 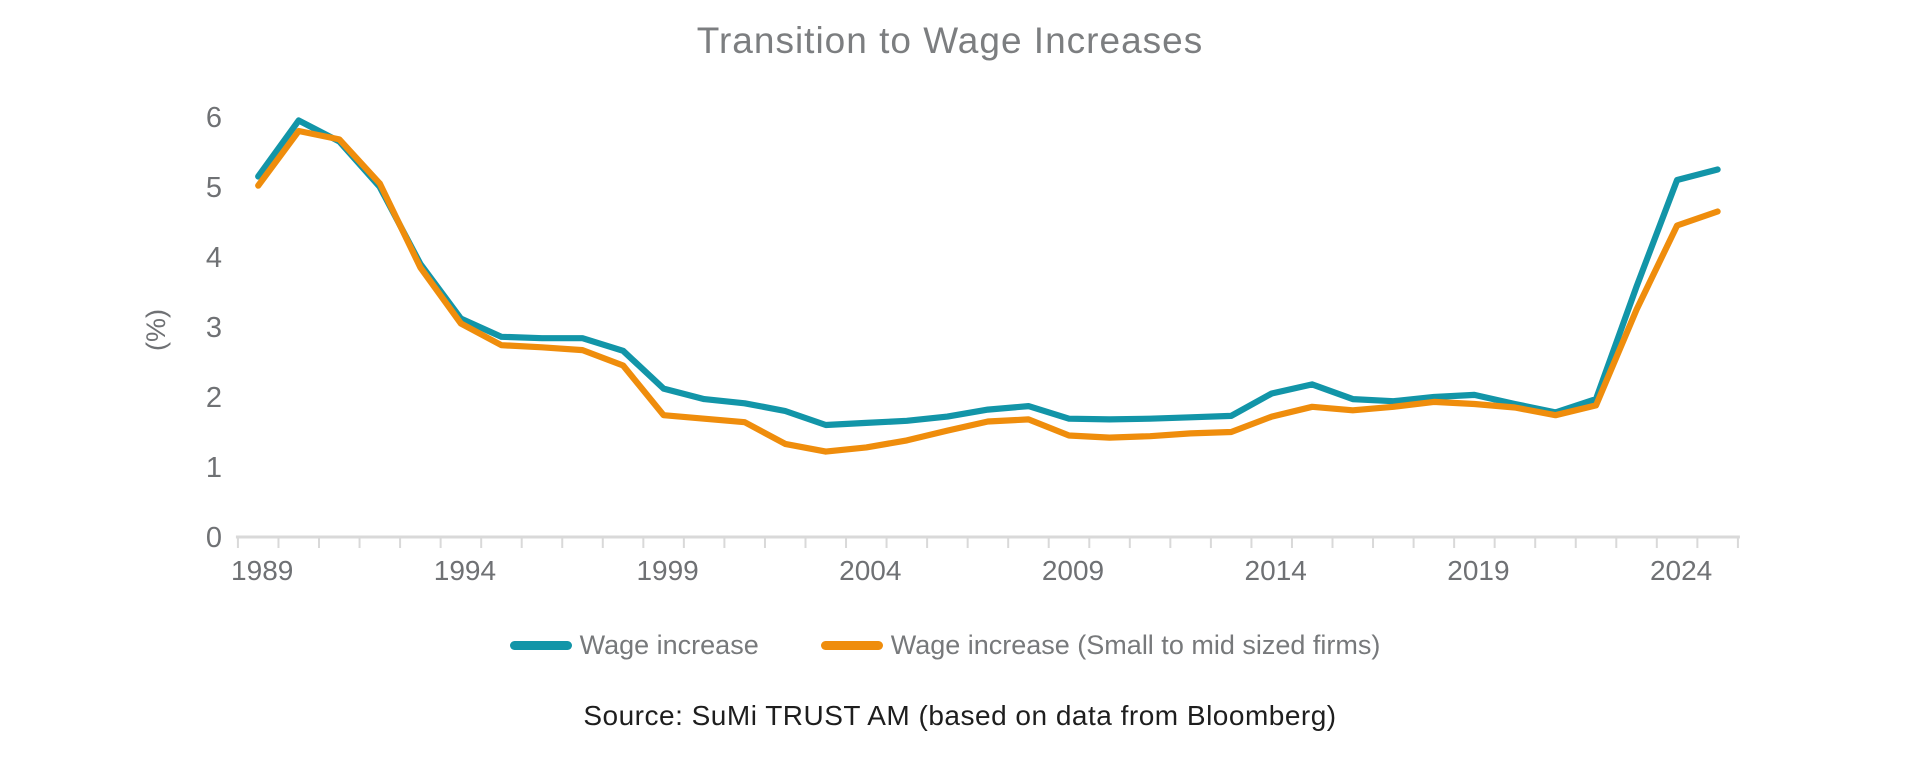 I want to click on legend-item-small-mid-firms: Wage increase (Small to mid sized firms), so click(x=1100, y=645).